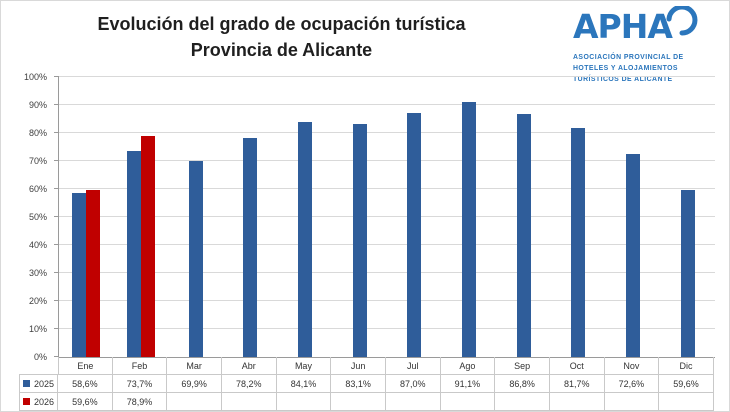  What do you see at coordinates (468, 366) in the screenshot?
I see `month-cell-Ago: Ago` at bounding box center [468, 366].